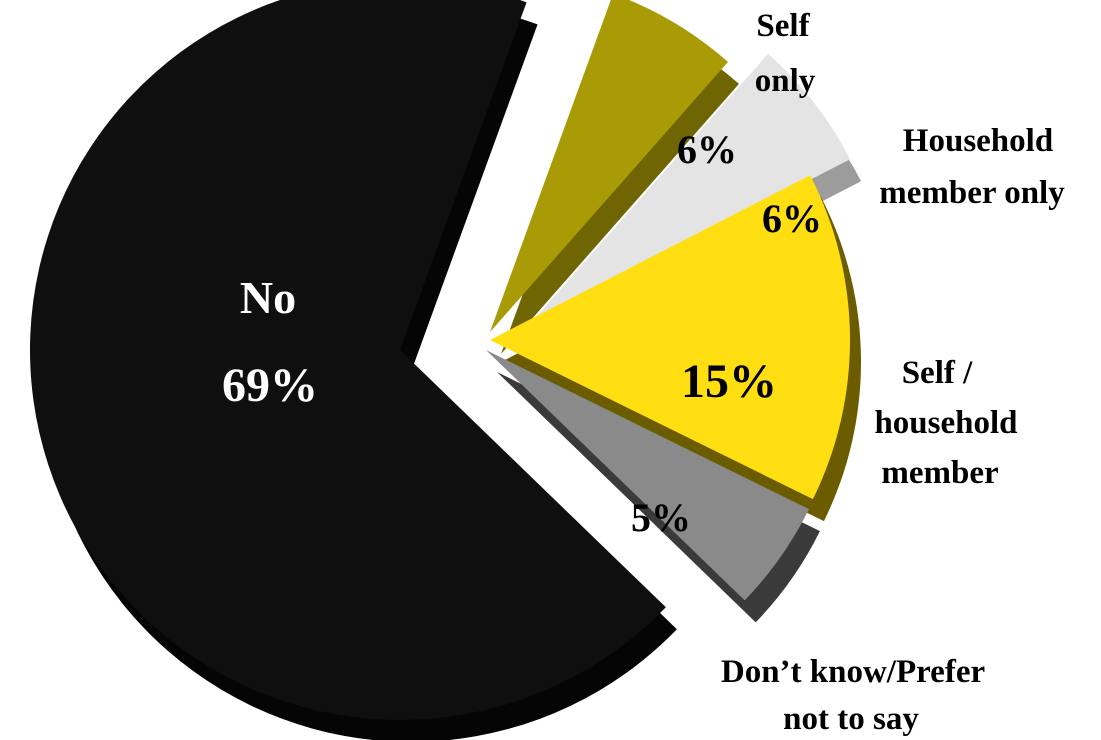 The height and width of the screenshot is (740, 1101). What do you see at coordinates (972, 193) in the screenshot?
I see `slice-label-household-line2: member only` at bounding box center [972, 193].